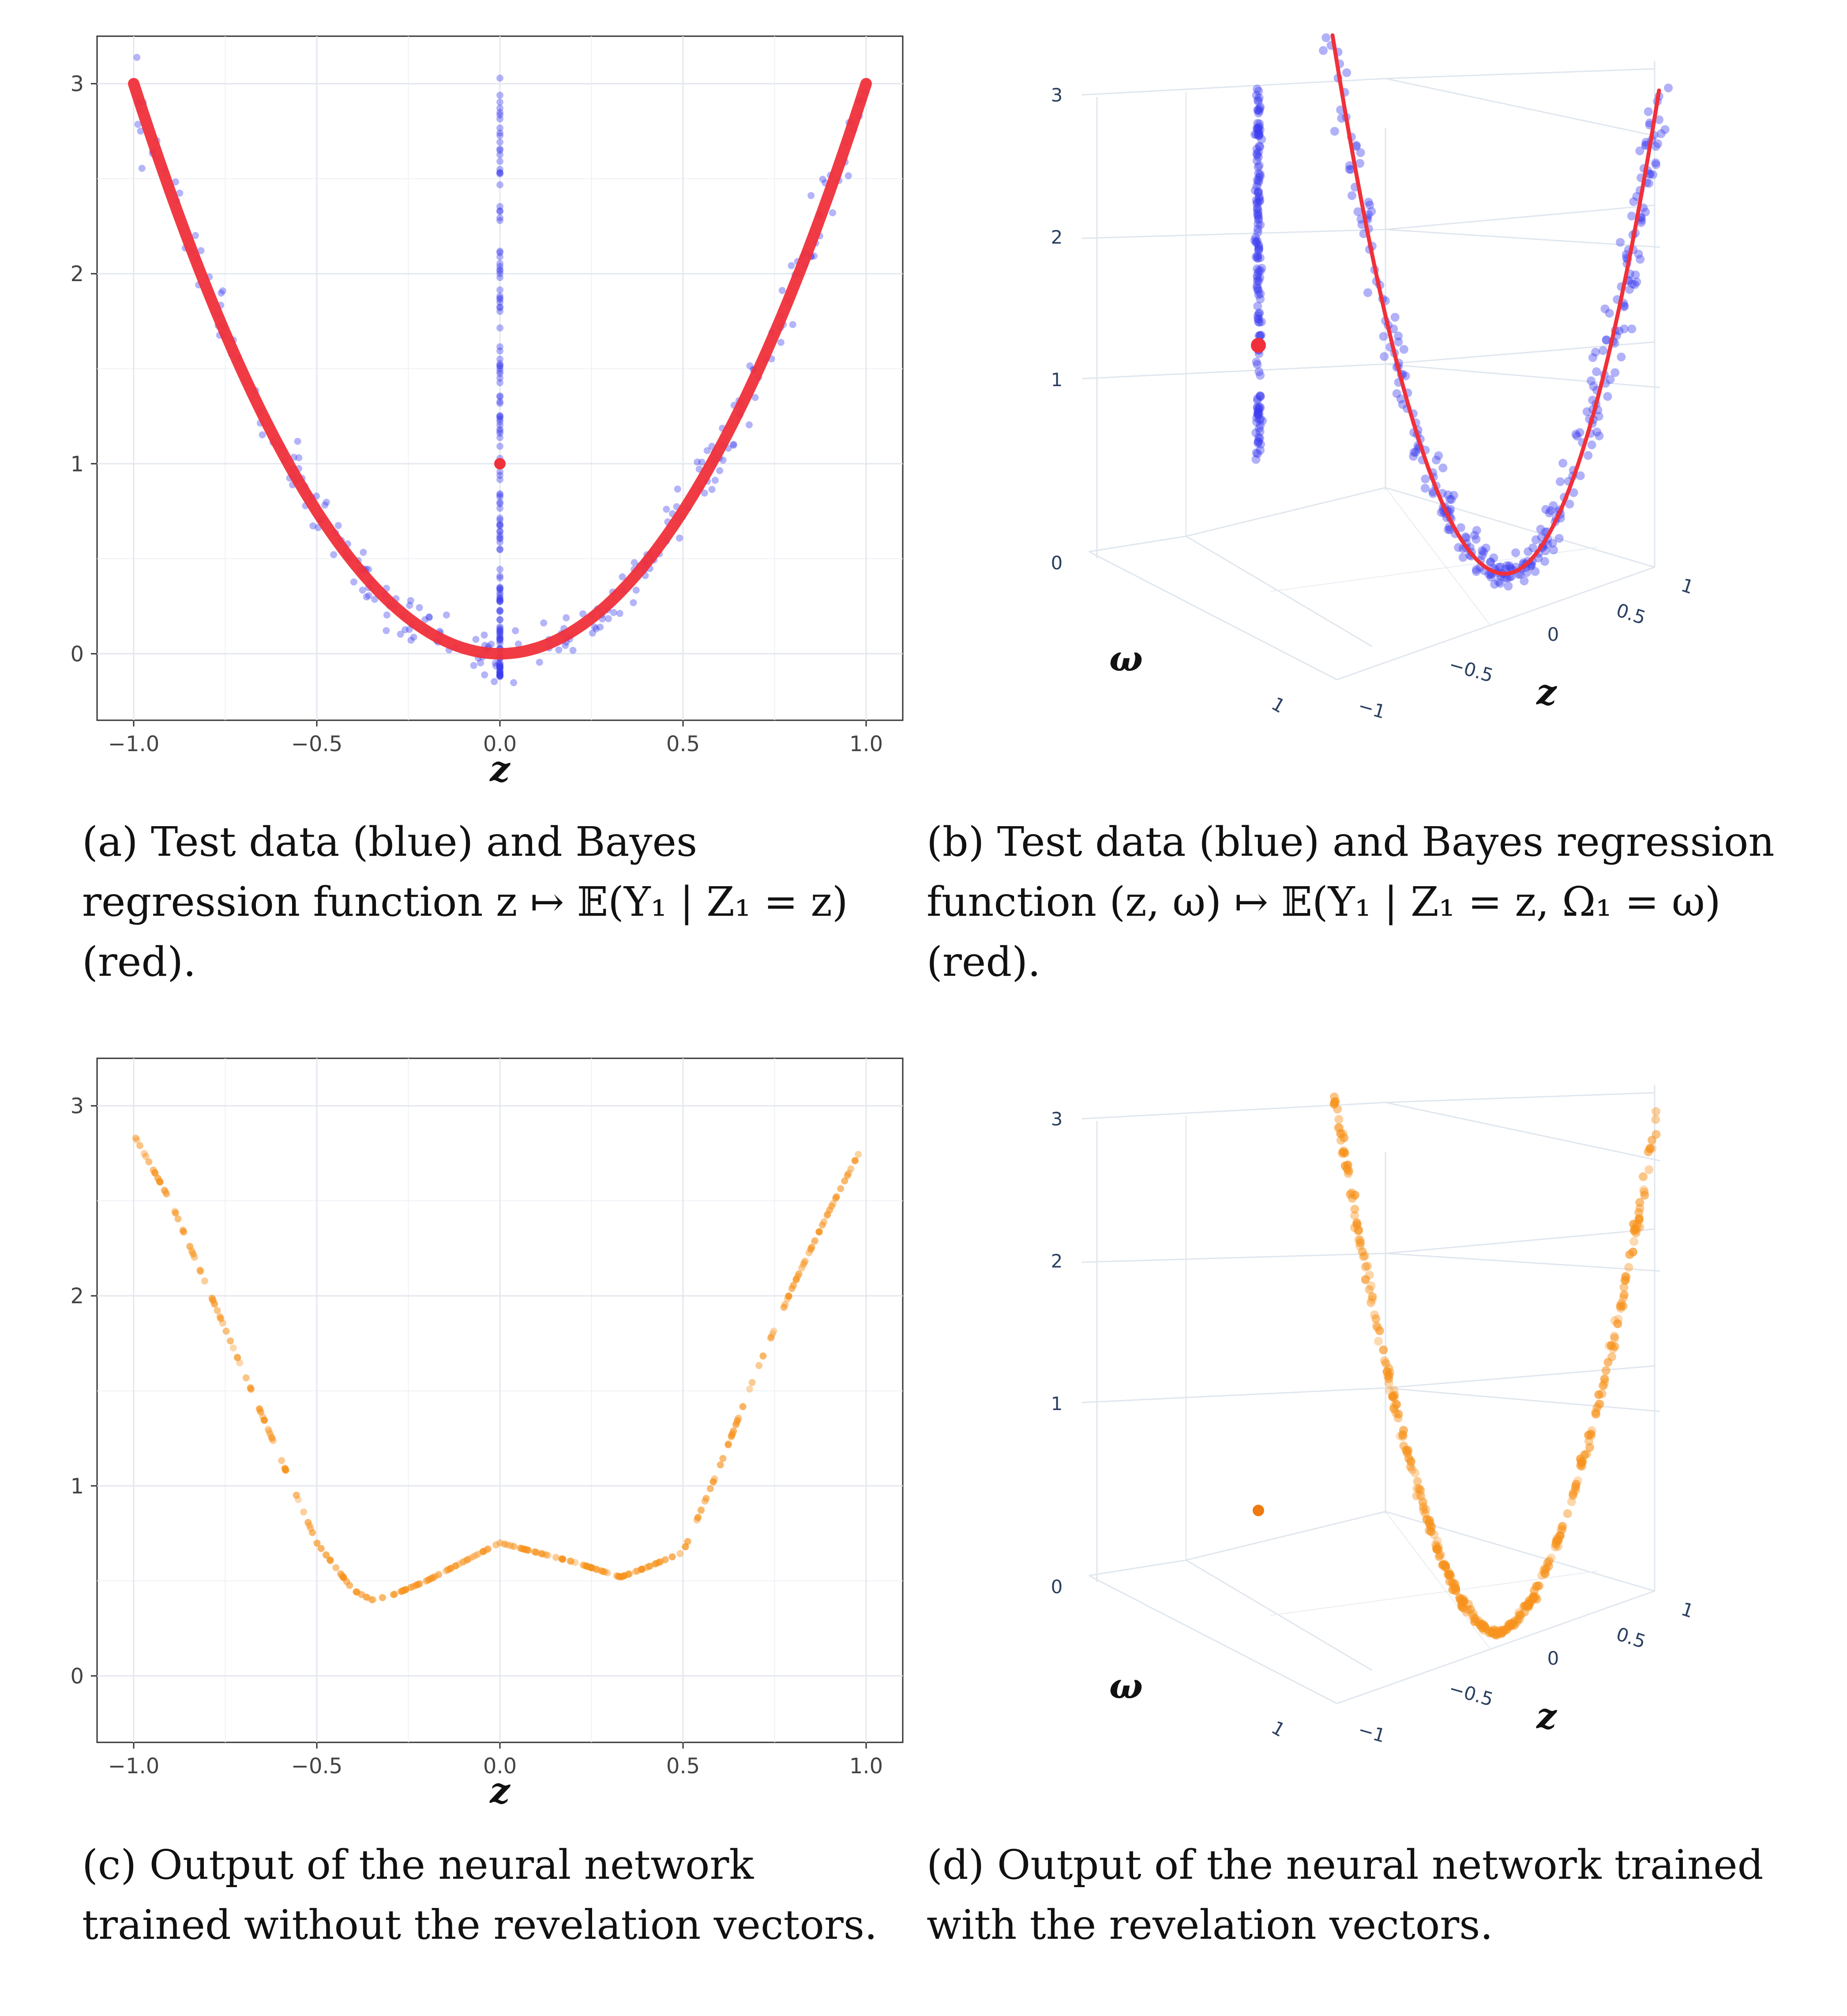  I want to click on x-tick-label: 1.0, so click(866, 744).